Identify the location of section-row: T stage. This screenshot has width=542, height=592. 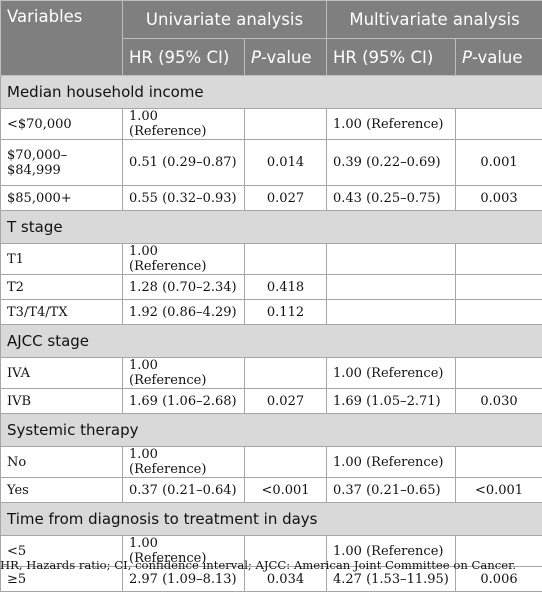
(271, 227).